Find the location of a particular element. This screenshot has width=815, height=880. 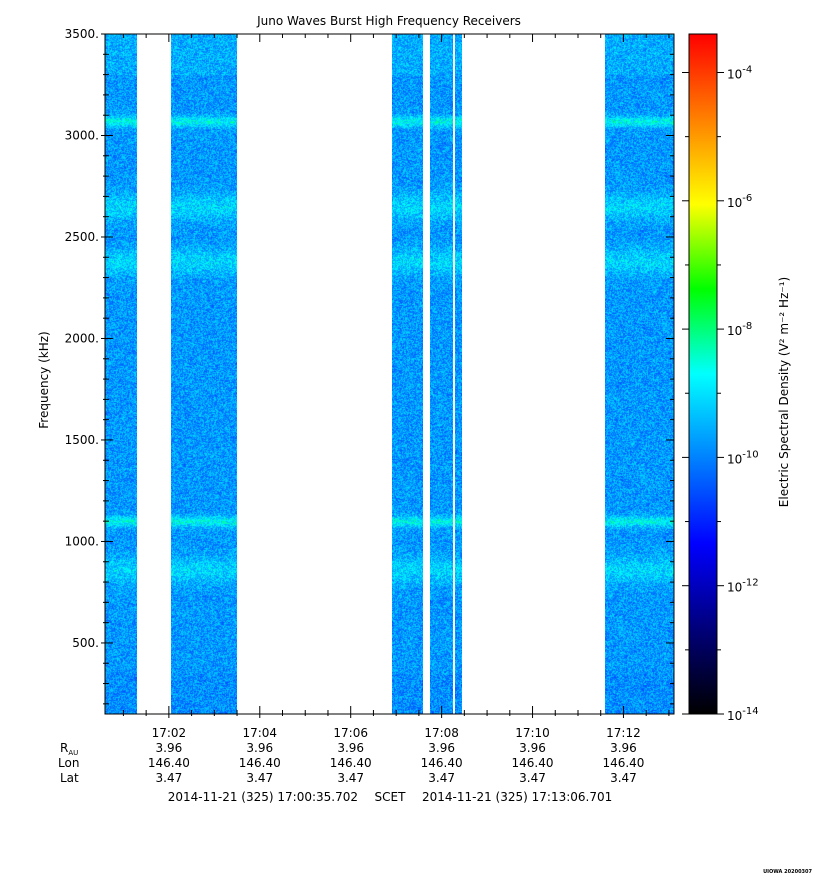

credit-label: UIOWA 20200307 is located at coordinates (787, 872).